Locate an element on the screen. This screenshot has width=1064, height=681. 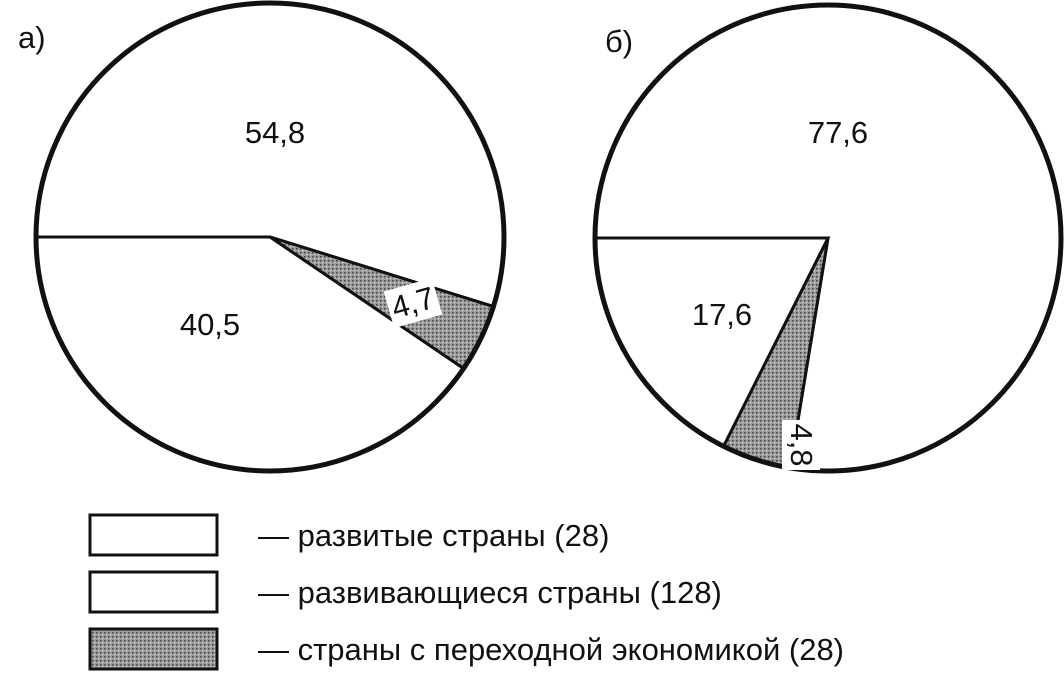
chart-title: б) is located at coordinates (619, 41).